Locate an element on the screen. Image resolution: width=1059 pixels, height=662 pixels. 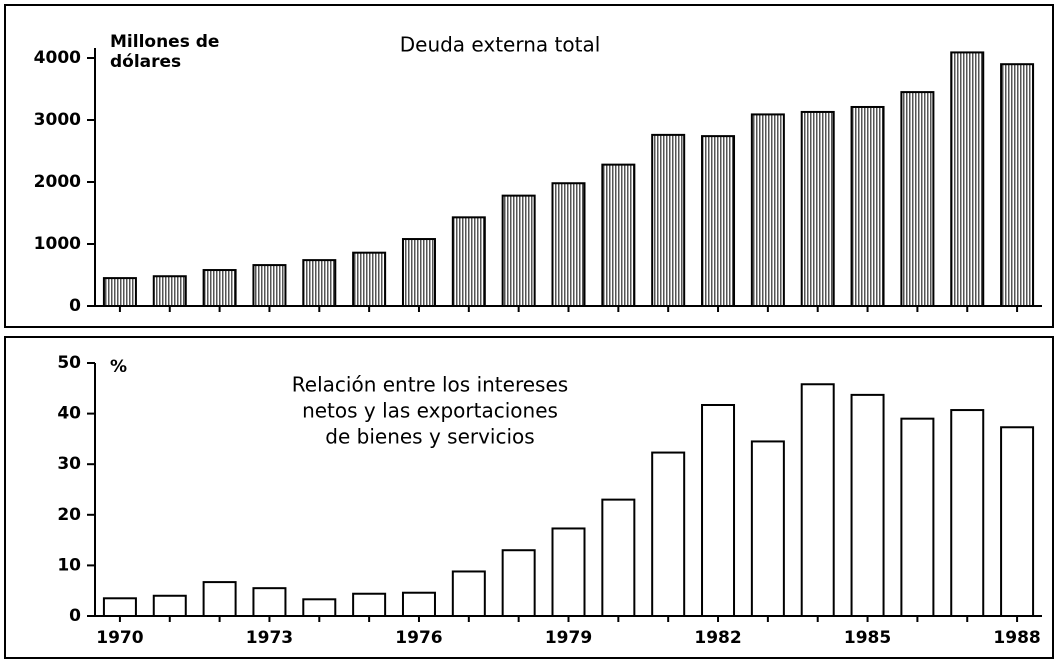
x-tick-label: 1979 is located at coordinates (568, 638).